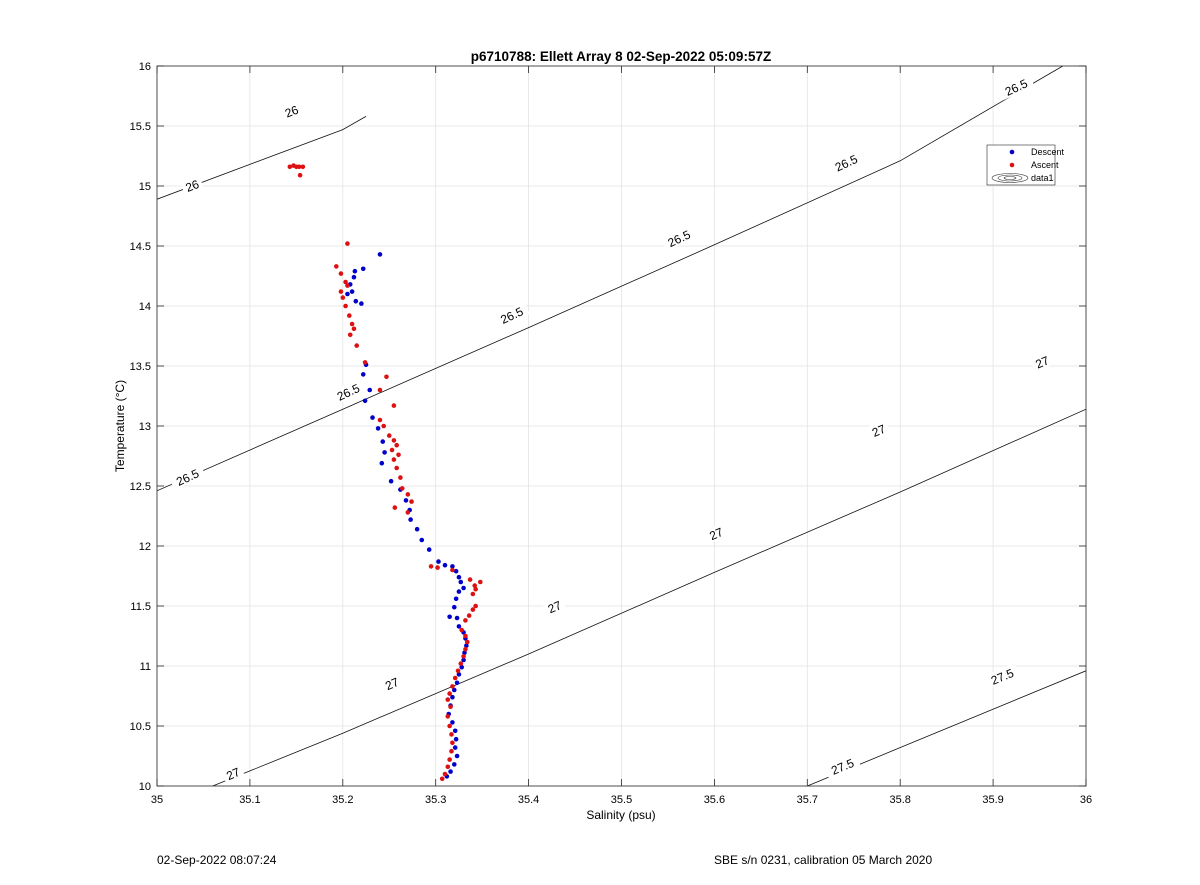 Image resolution: width=1200 pixels, height=885 pixels. What do you see at coordinates (1086, 800) in the screenshot?
I see `x-tick-label: 36` at bounding box center [1086, 800].